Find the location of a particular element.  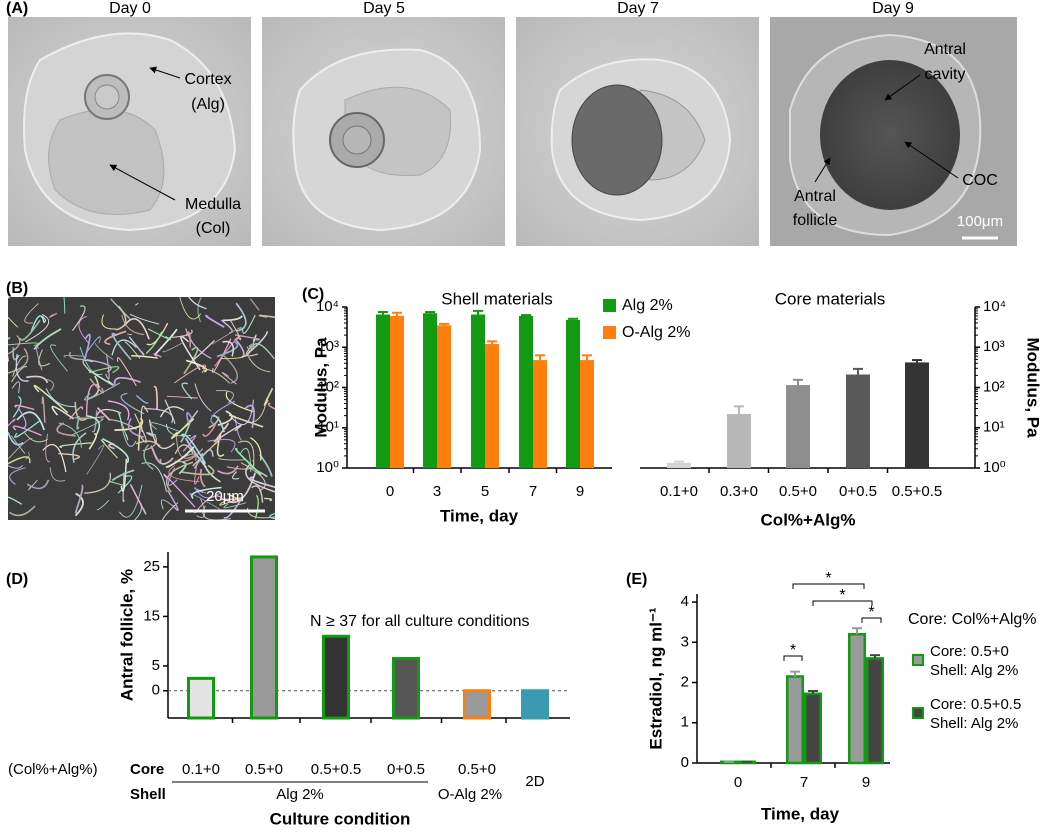

significance-bracket is located at coordinates (793, 658).